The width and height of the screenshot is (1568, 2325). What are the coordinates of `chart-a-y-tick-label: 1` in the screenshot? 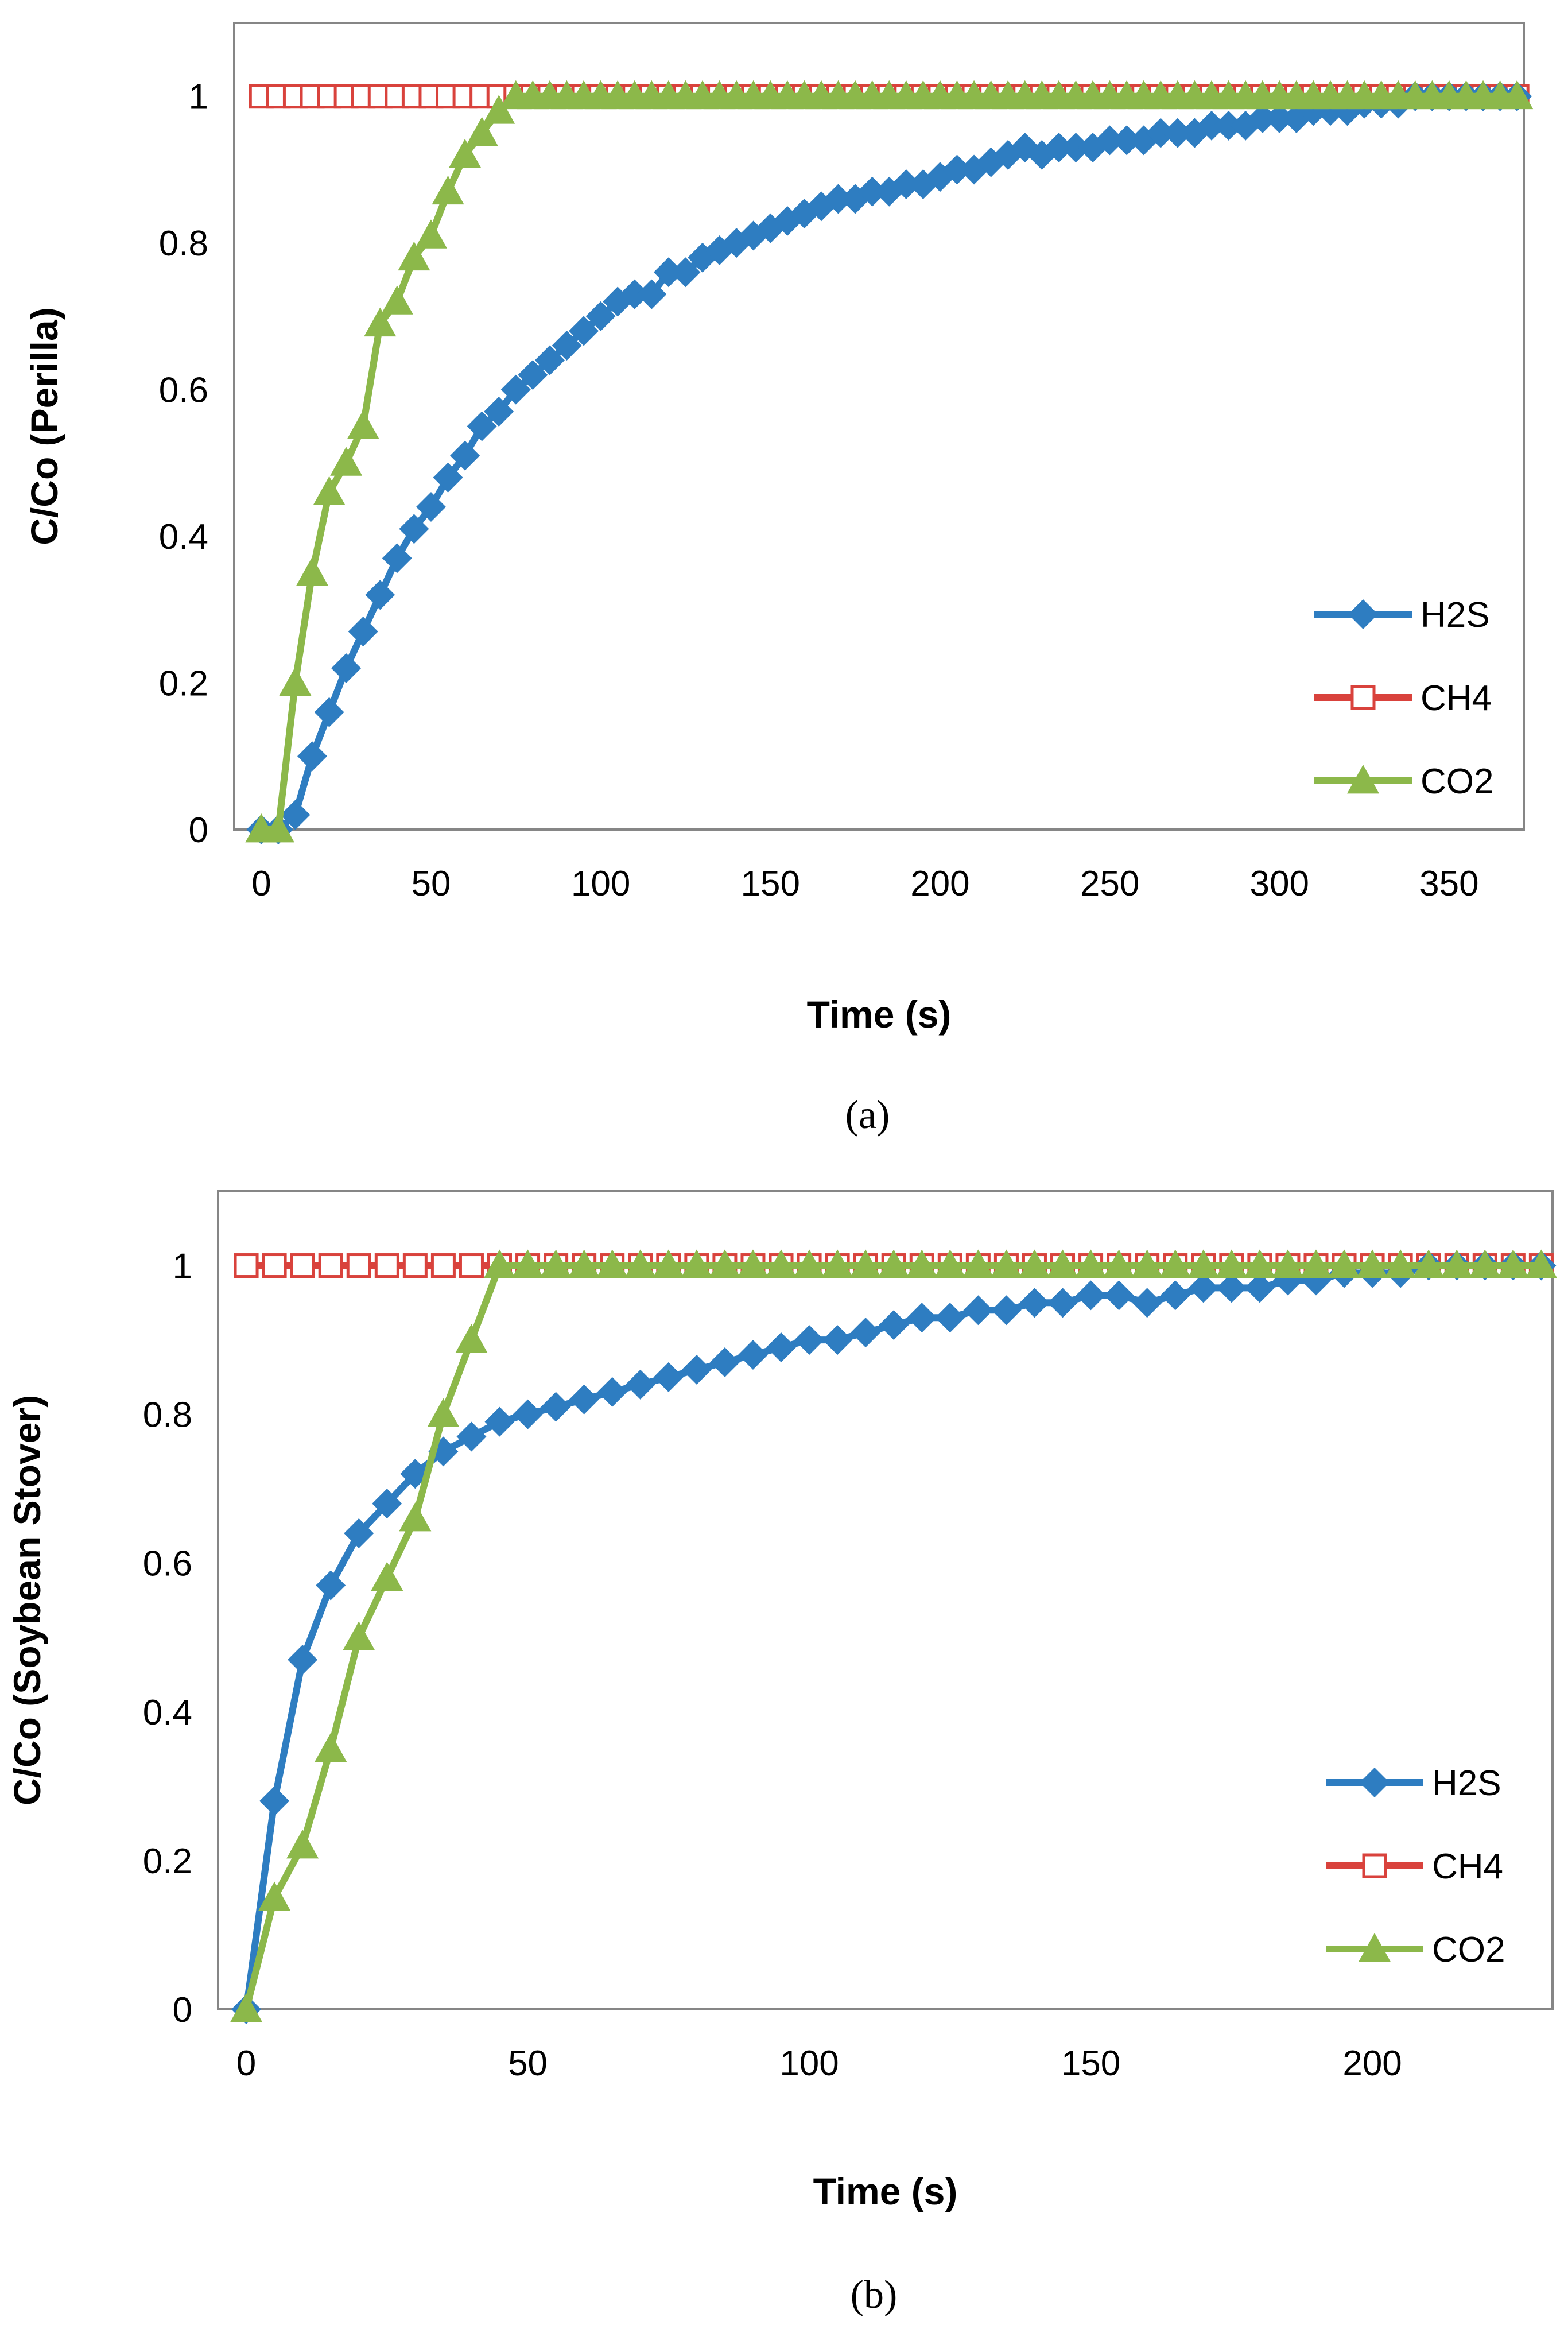 It's located at (199, 97).